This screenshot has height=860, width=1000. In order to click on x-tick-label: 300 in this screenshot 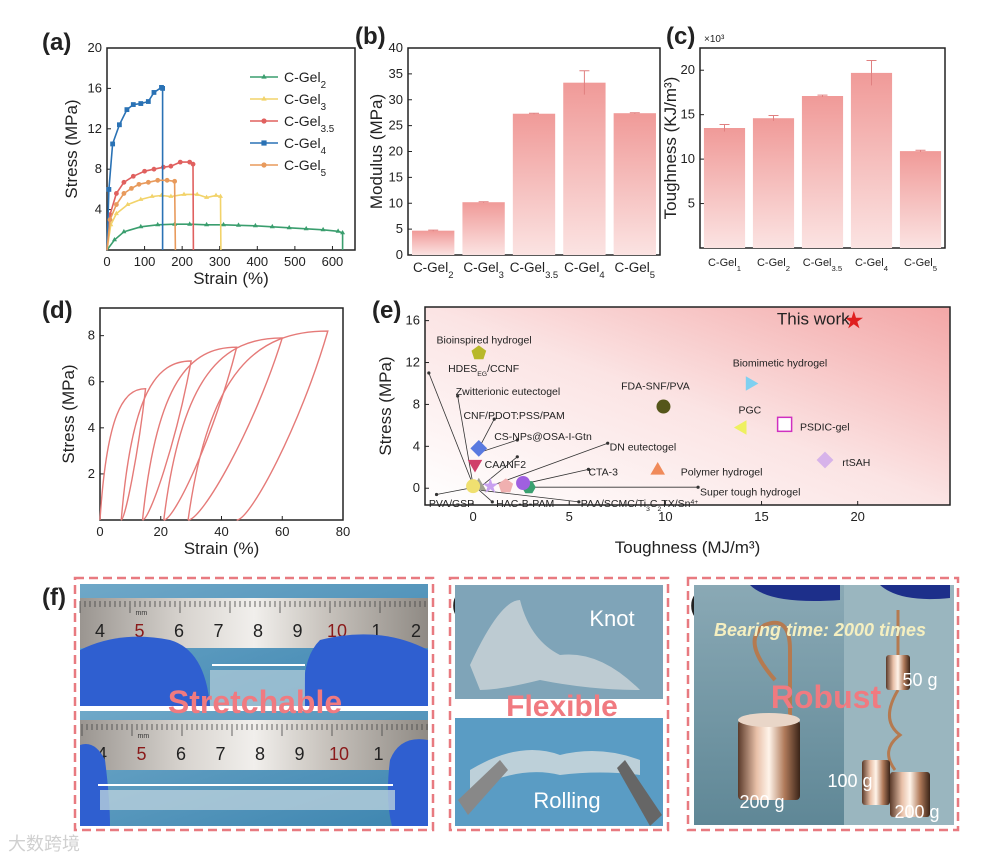, I will do `click(220, 261)`.